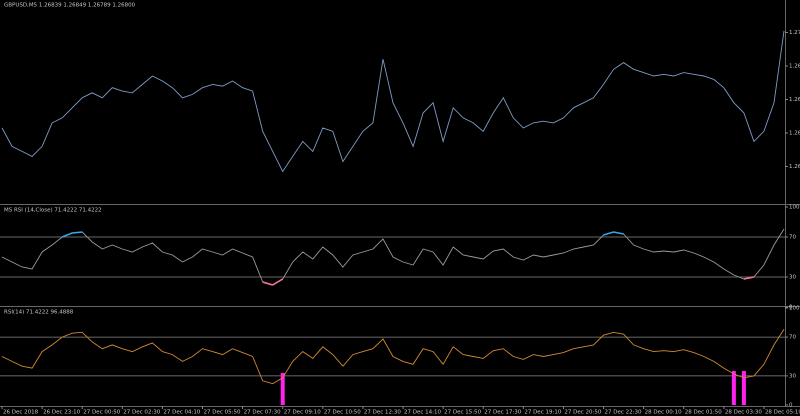 This screenshot has width=800, height=416. I want to click on x-tick-label: 27 Dec 04:10, so click(181, 413).